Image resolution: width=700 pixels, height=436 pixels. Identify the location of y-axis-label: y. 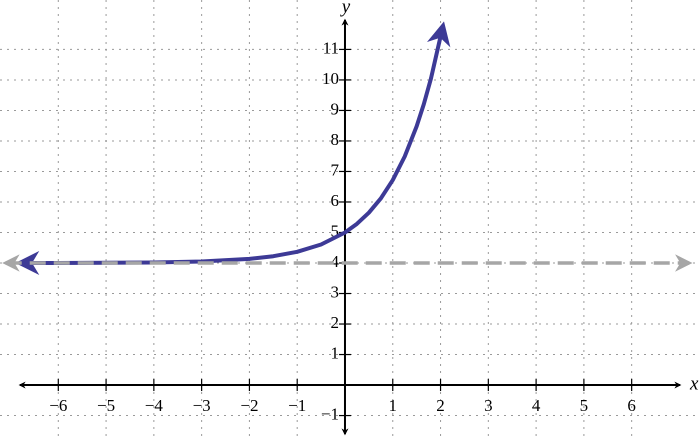
(345, 8).